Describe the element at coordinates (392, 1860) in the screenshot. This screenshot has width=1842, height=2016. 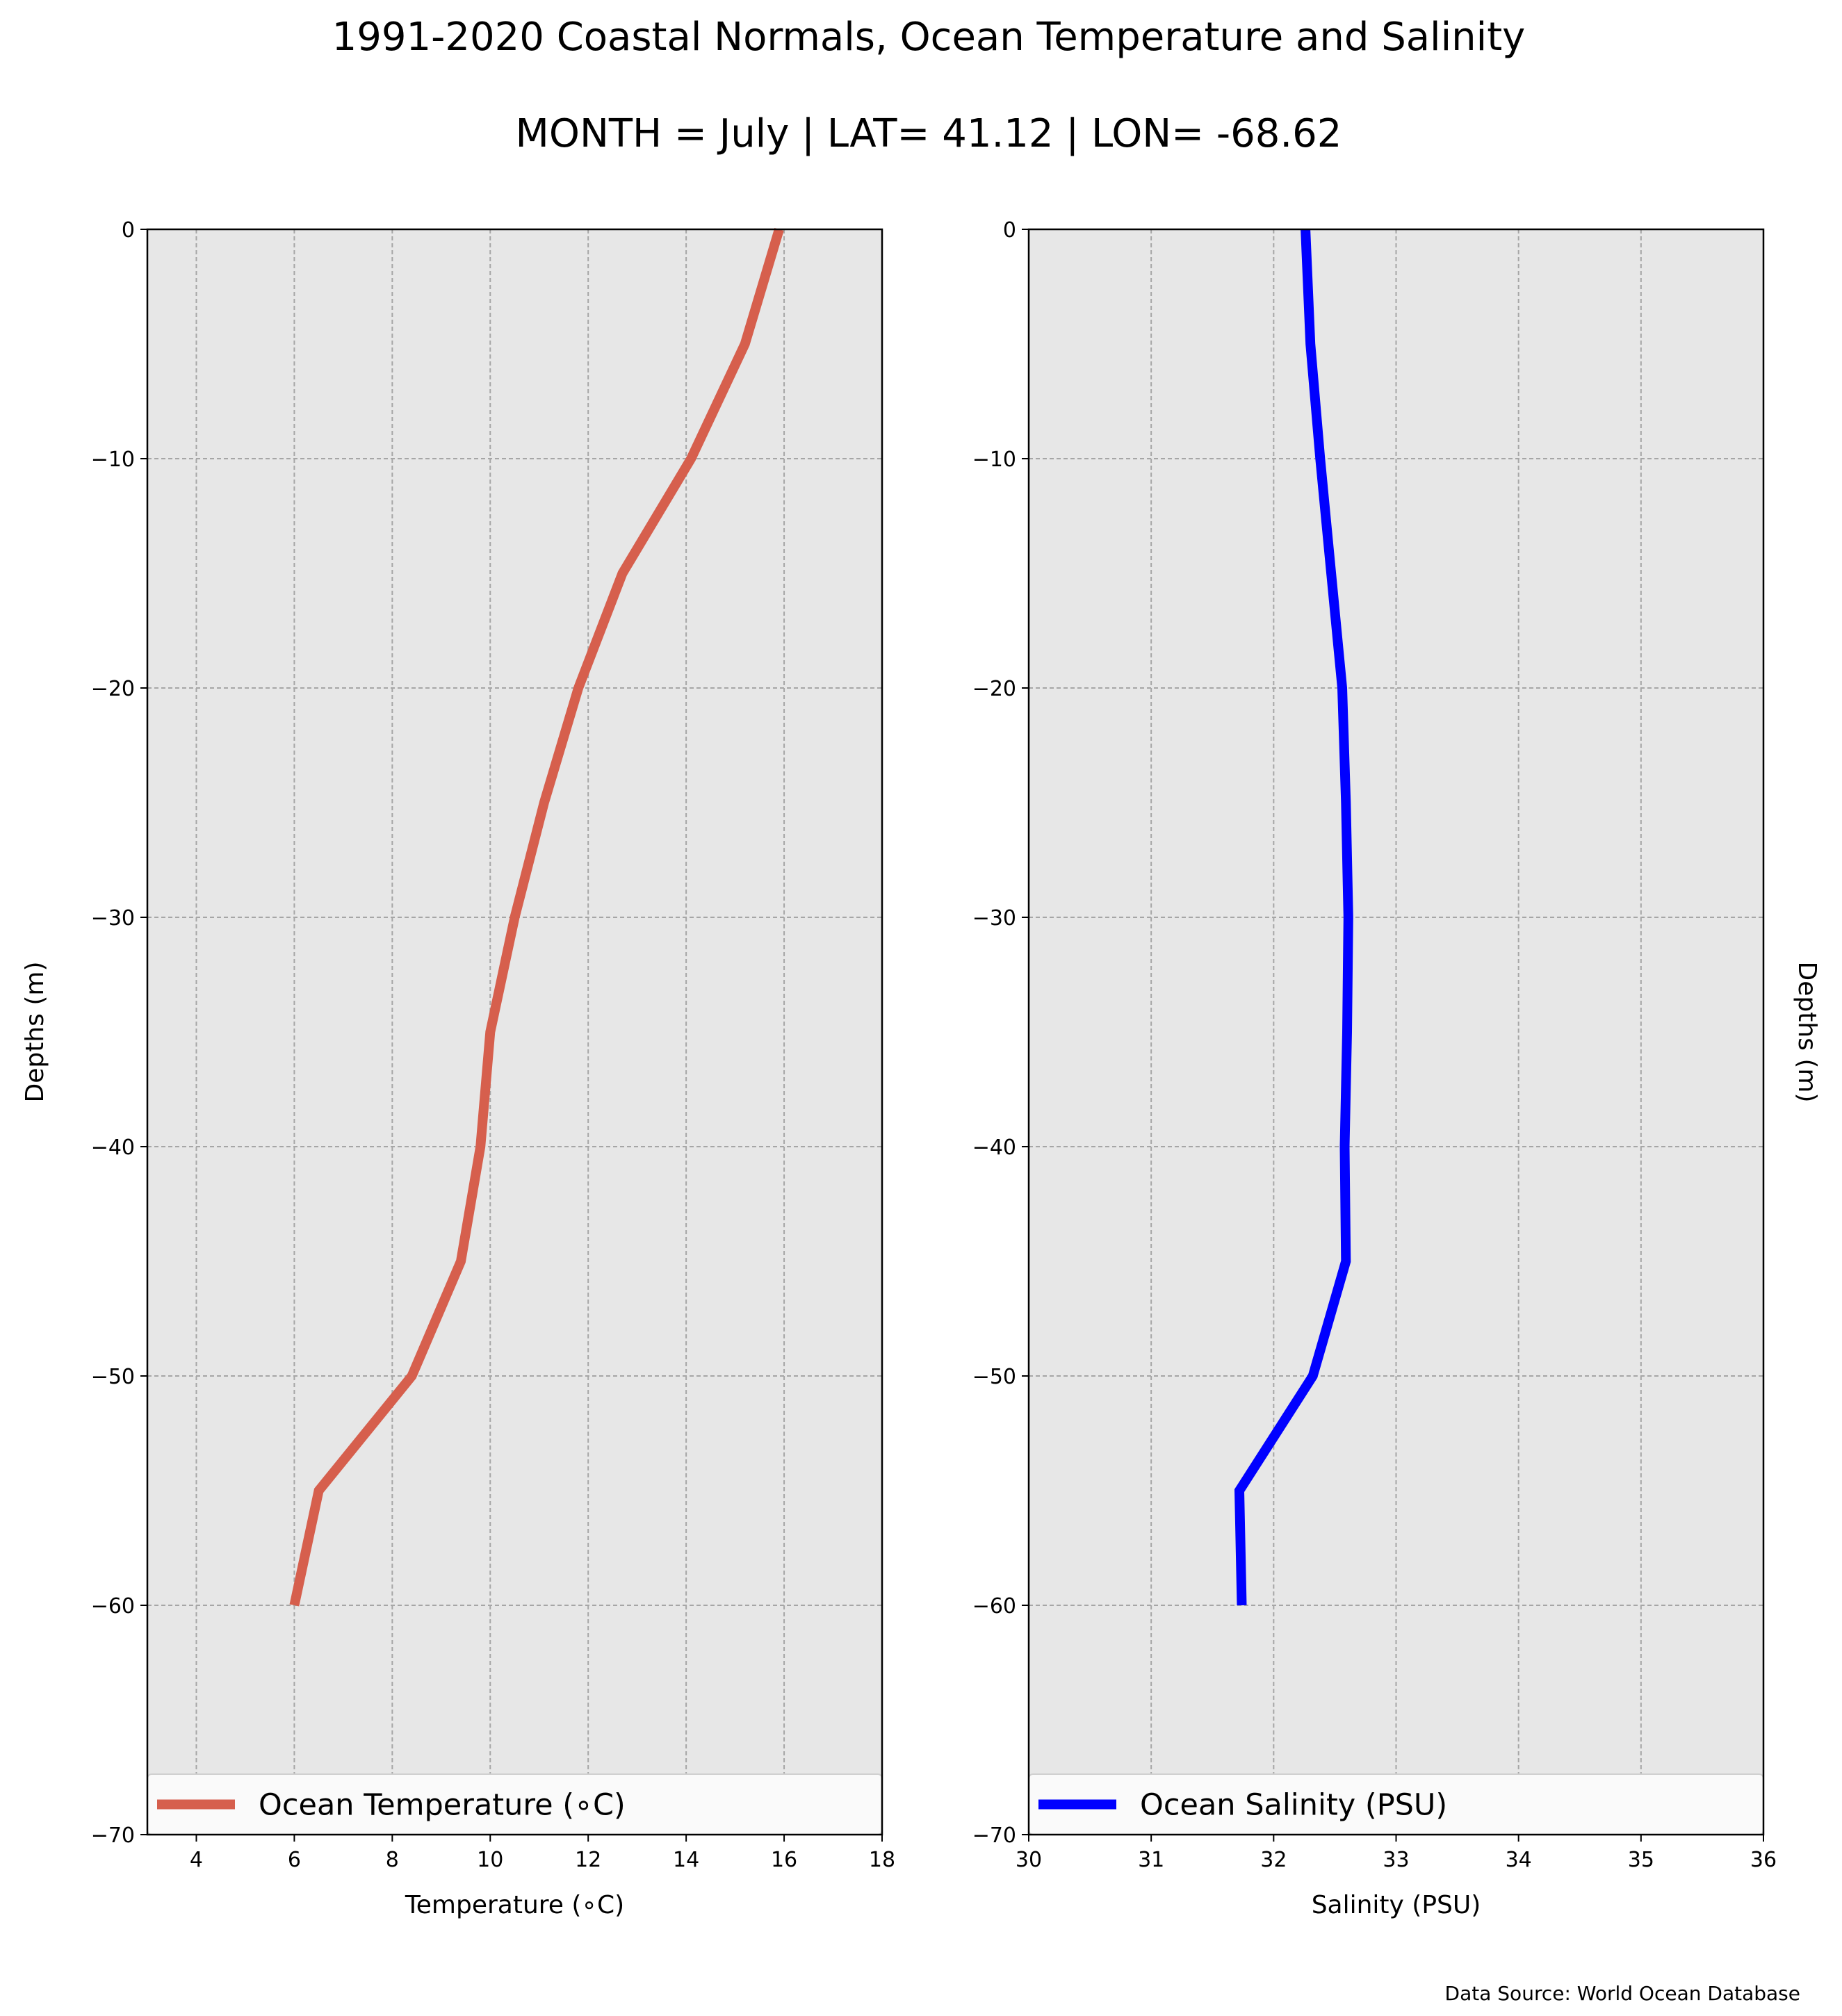
I see `x-tick-label: 8` at that location.